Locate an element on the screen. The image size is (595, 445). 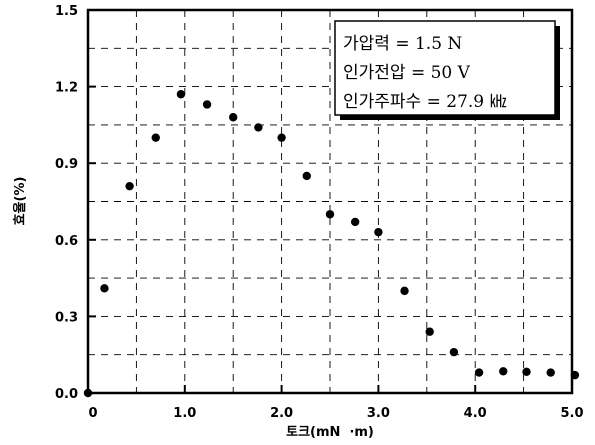
x-tick-label: 1.0 is located at coordinates (184, 413).